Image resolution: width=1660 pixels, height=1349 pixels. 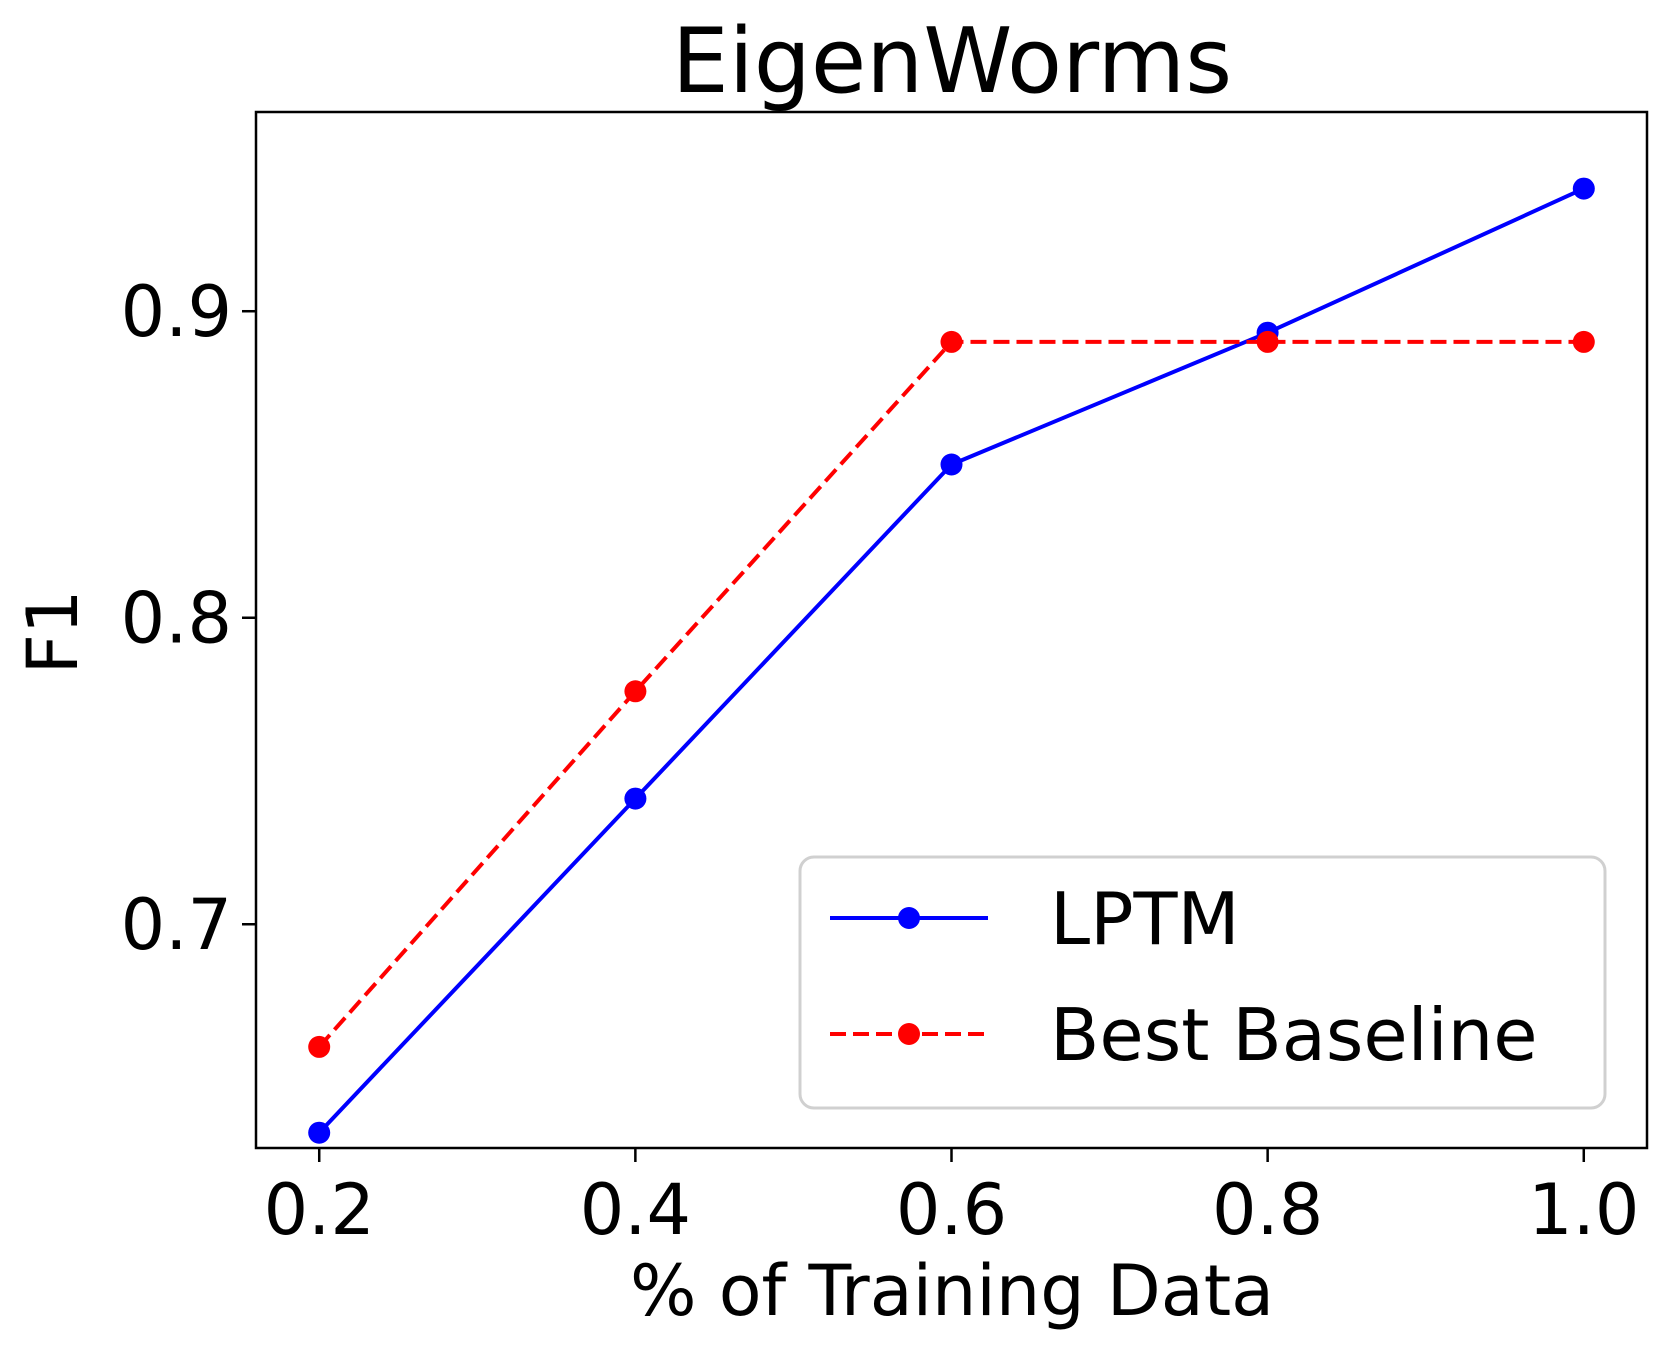 What do you see at coordinates (909, 918) in the screenshot?
I see `legend-lptm-marker` at bounding box center [909, 918].